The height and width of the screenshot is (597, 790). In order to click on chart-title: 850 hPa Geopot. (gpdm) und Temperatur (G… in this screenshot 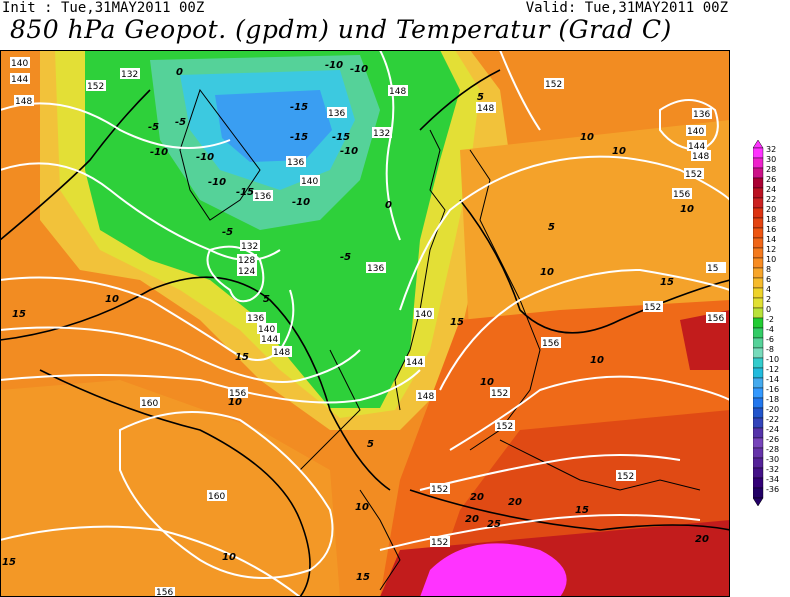, I will do `click(341, 29)`.